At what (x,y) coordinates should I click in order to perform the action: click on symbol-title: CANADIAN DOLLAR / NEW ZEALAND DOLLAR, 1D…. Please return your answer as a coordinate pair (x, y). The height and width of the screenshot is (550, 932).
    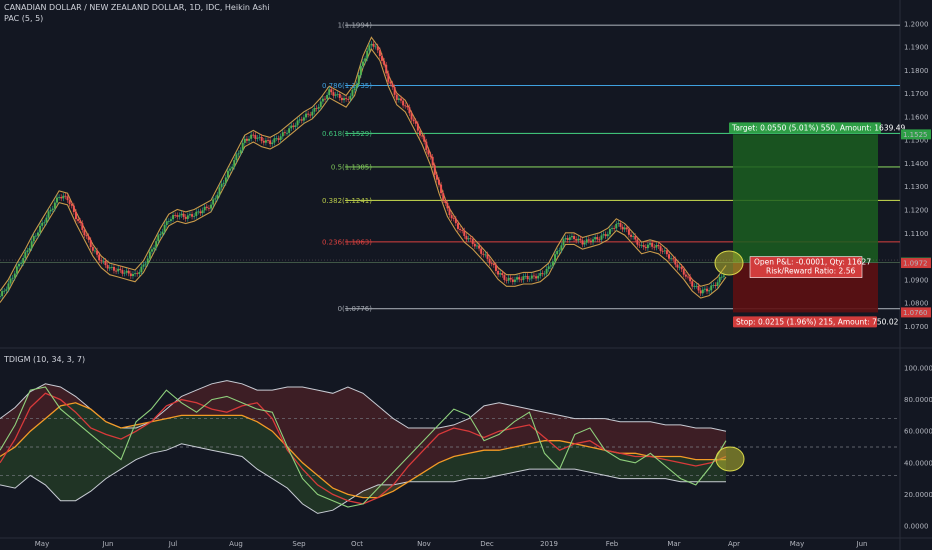
    Looking at the image, I should click on (137, 7).